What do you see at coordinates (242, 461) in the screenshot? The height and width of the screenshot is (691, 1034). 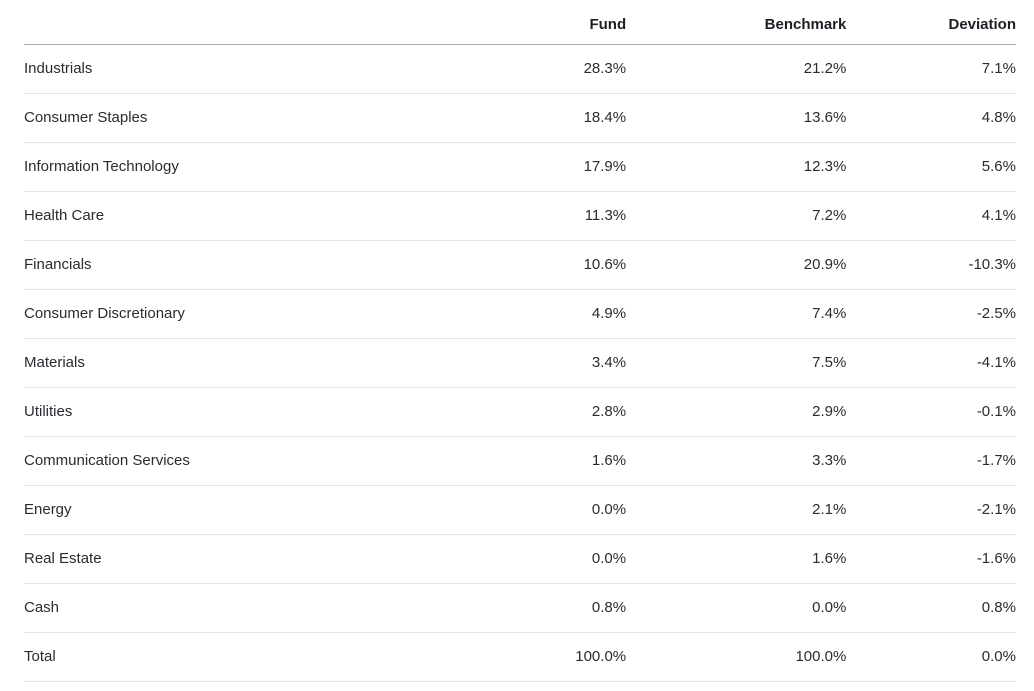 I see `sector-label: Communication Services` at bounding box center [242, 461].